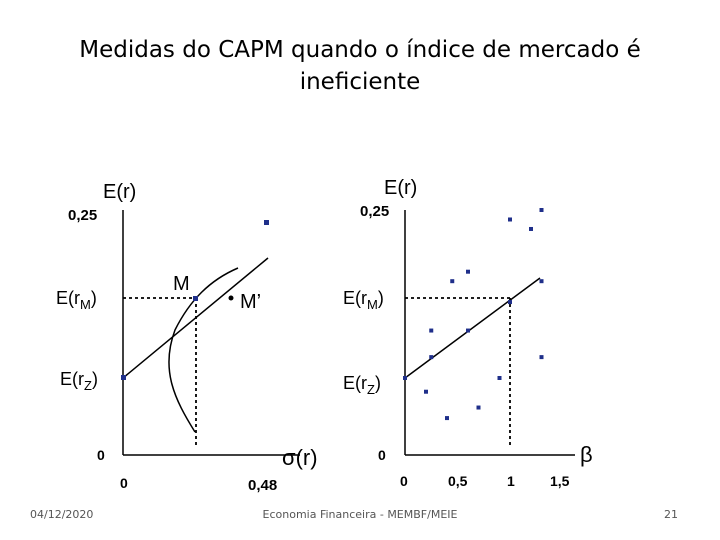 The image size is (720, 540). I want to click on point-label-m: M, so click(181, 284).